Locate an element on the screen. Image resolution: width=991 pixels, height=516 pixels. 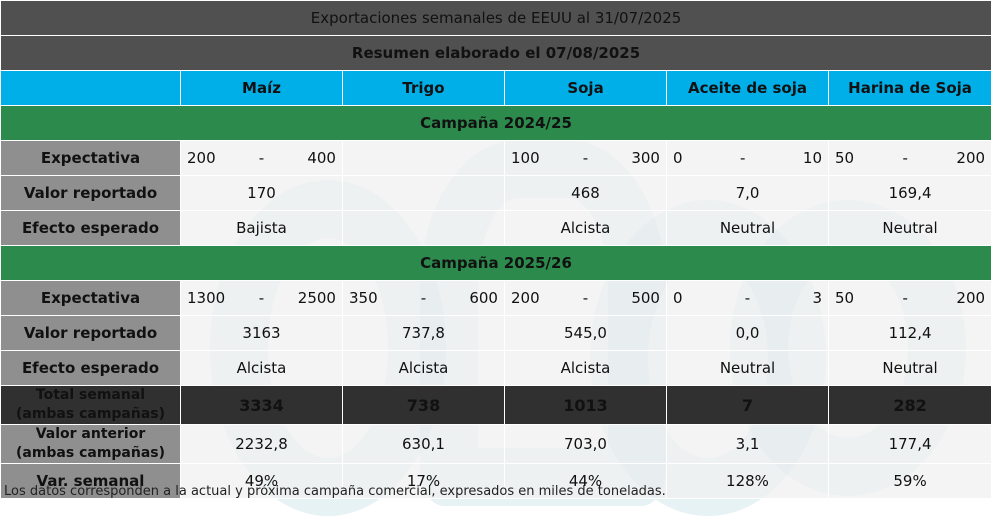
previous-value-cell: 177,4 is located at coordinates (910, 444).